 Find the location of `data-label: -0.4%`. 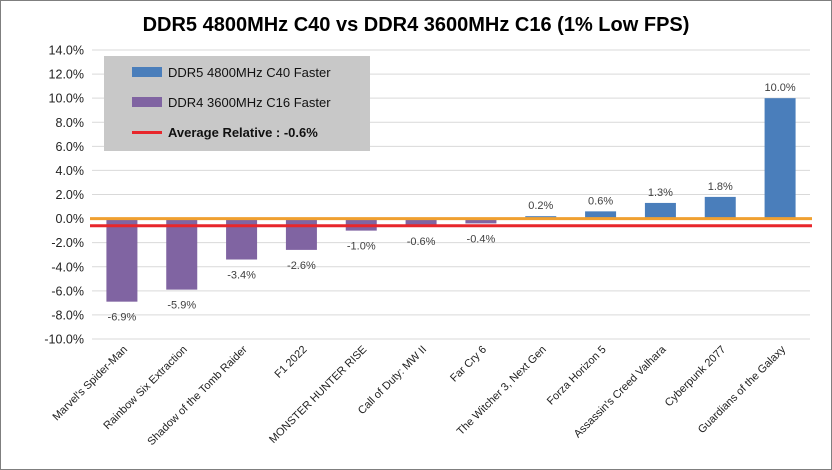

data-label: -0.4% is located at coordinates (481, 239).